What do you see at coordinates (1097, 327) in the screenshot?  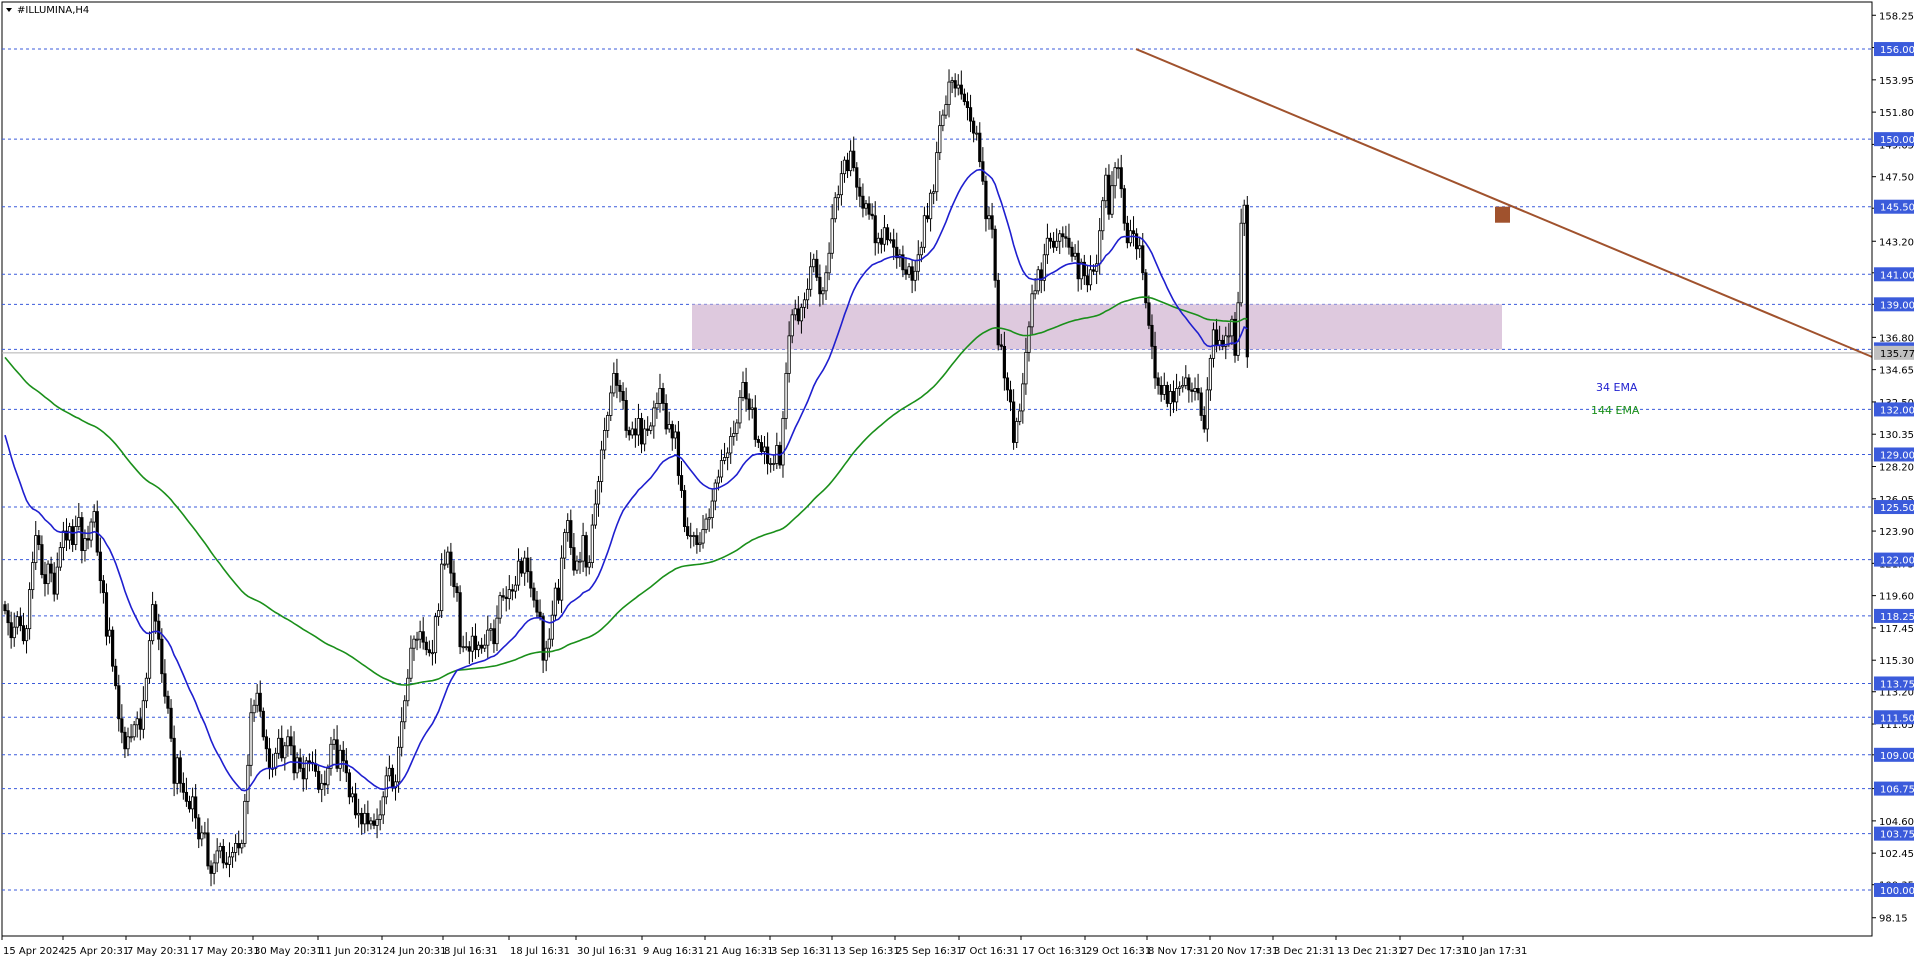 I see `resistance-zone` at bounding box center [1097, 327].